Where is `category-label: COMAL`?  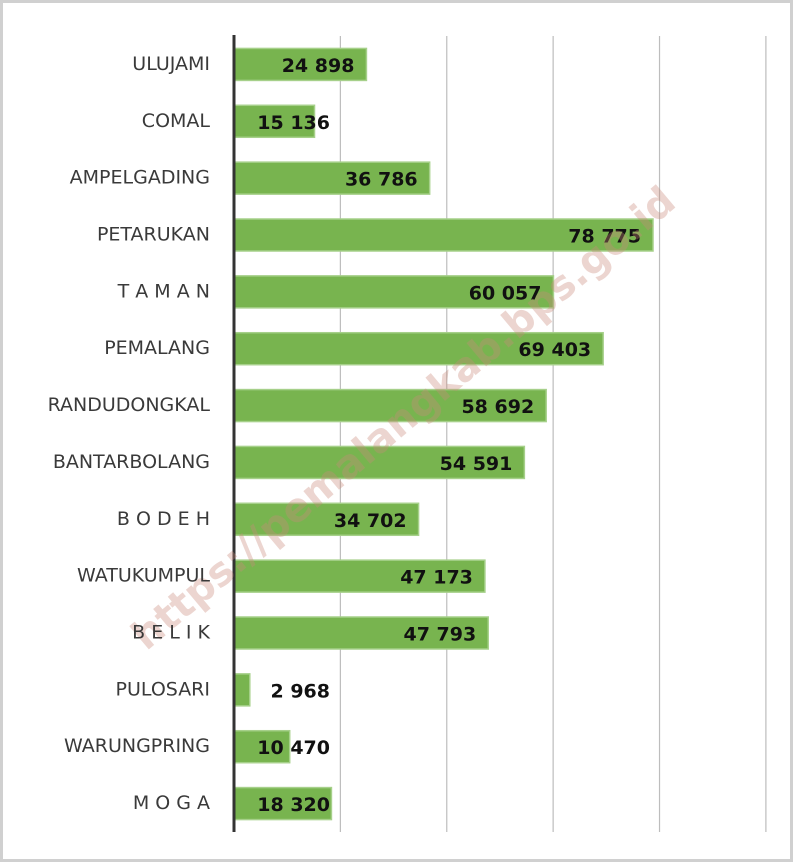 category-label: COMAL is located at coordinates (176, 121).